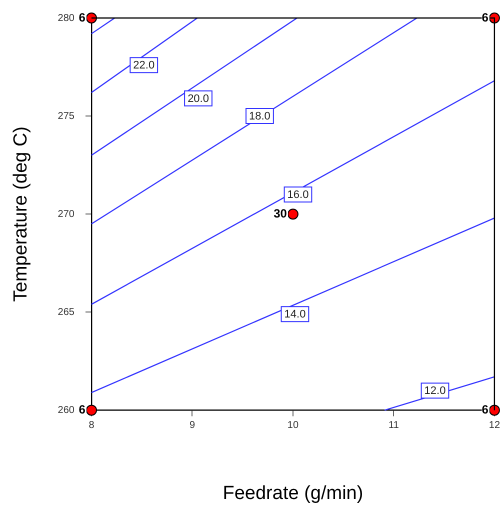 Image resolution: width=503 pixels, height=521 pixels. I want to click on x-tick-label: 10, so click(293, 425).